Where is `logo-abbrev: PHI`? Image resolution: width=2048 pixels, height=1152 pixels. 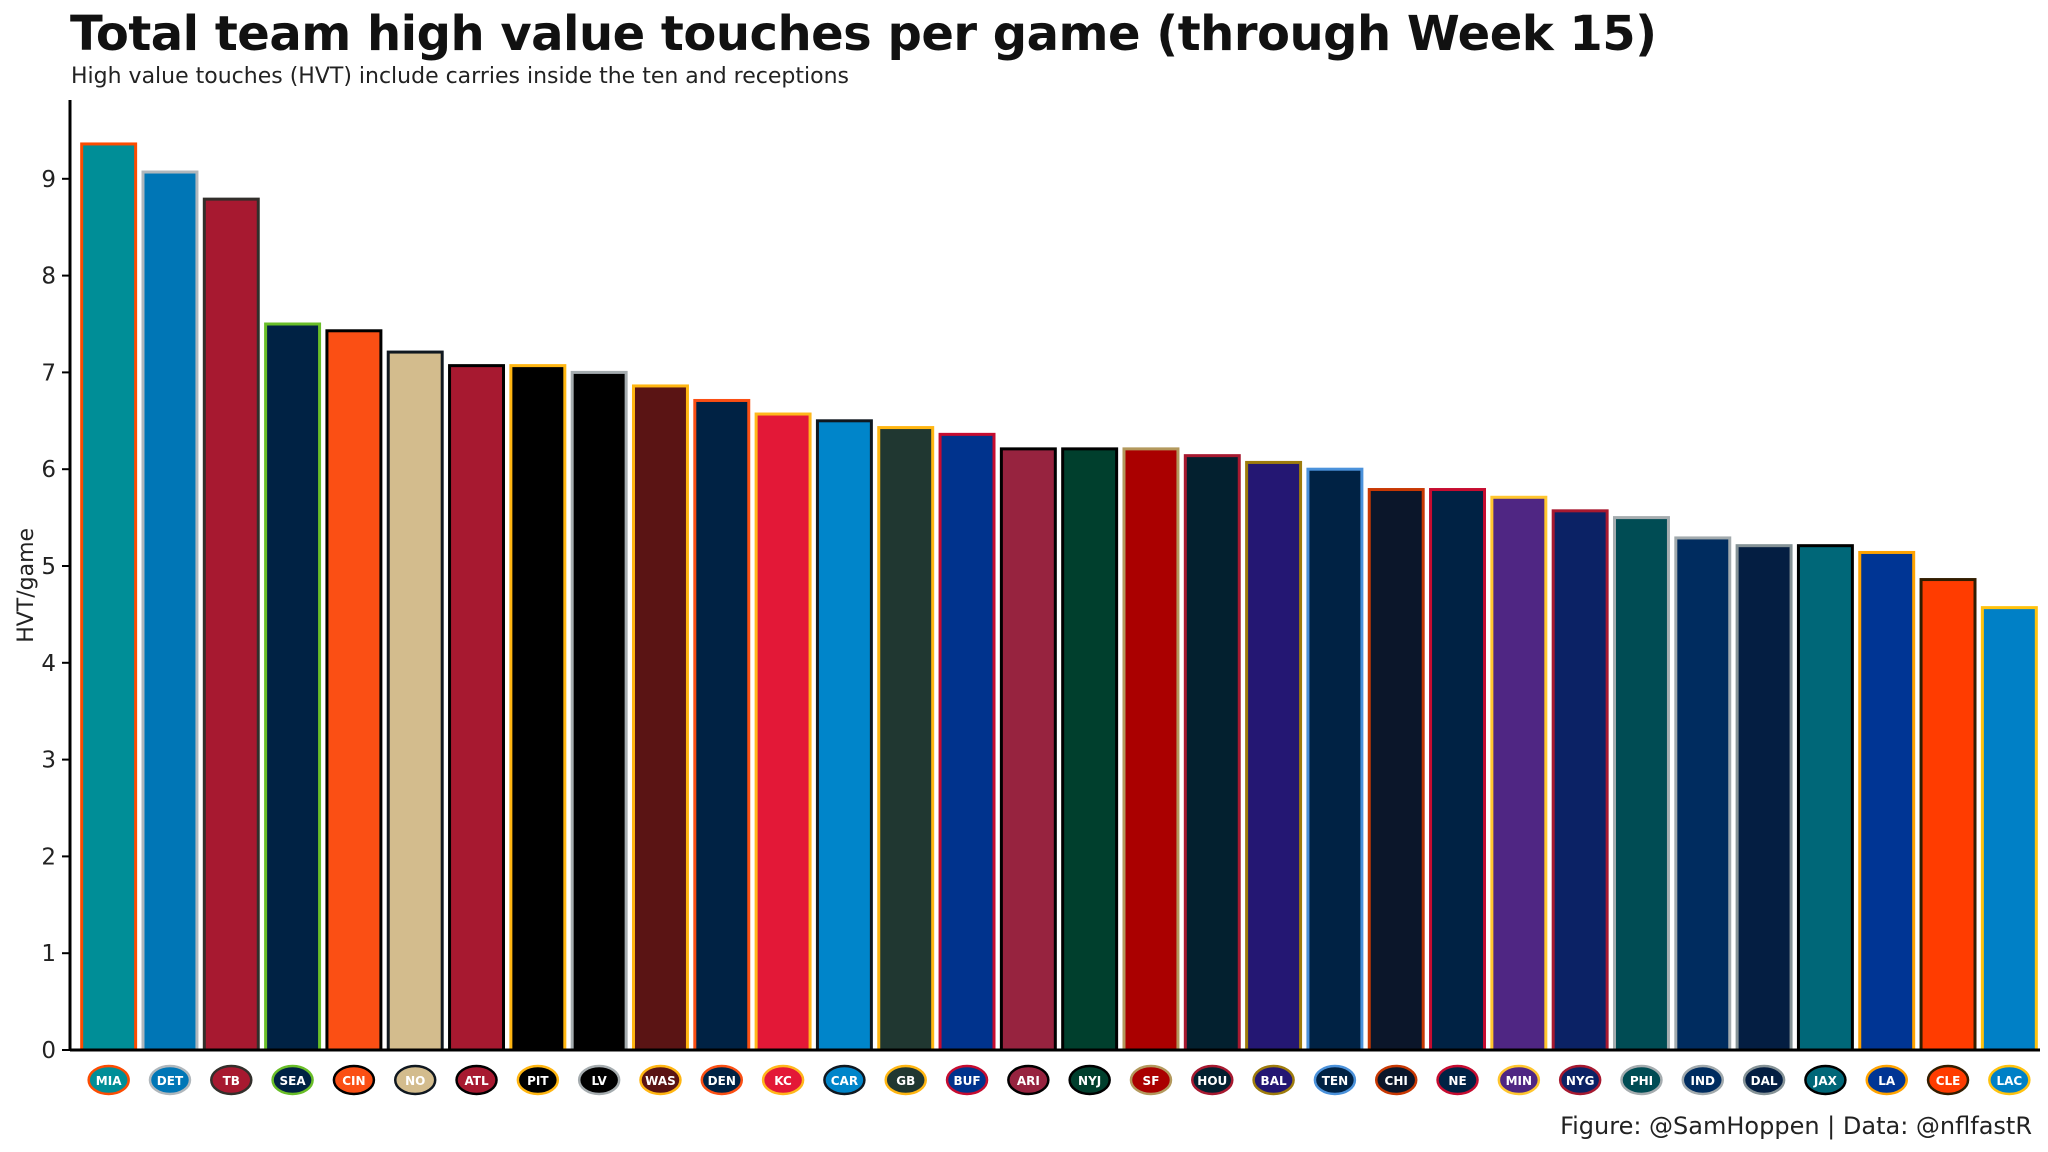
logo-abbrev: PHI is located at coordinates (1641, 1081).